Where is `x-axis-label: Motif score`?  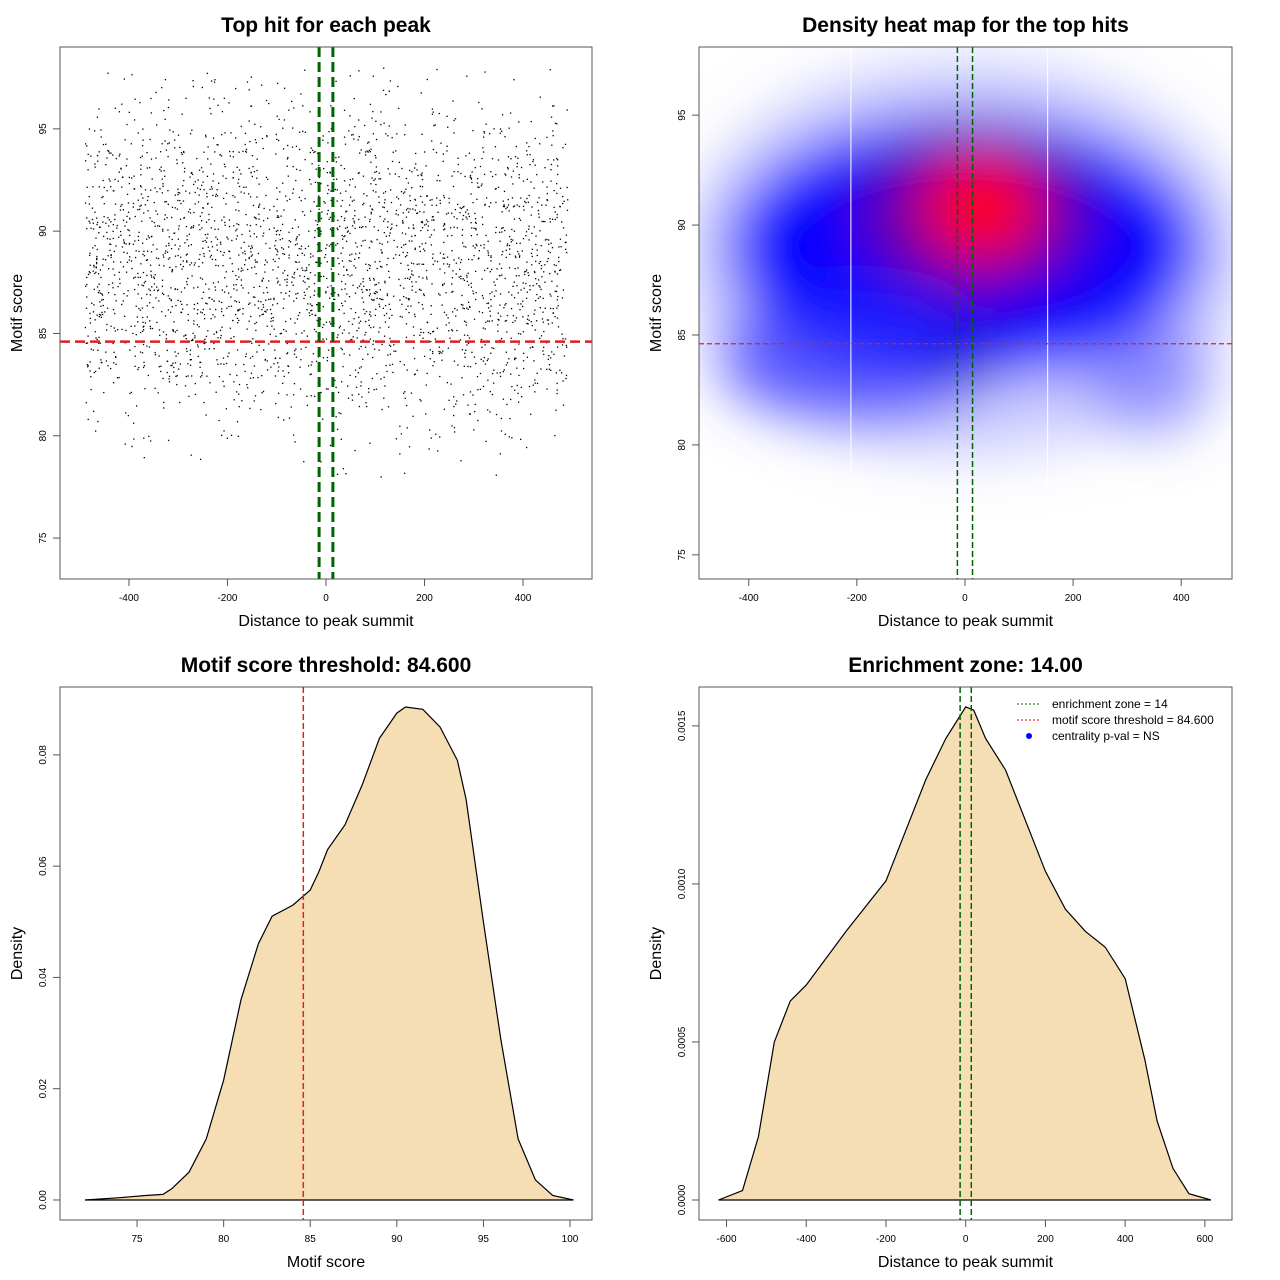 x-axis-label: Motif score is located at coordinates (326, 1262).